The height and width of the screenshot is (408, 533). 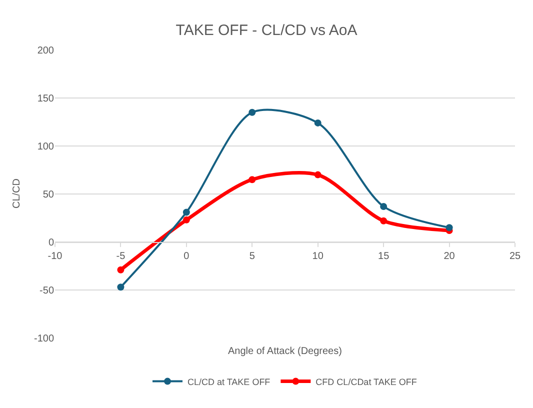 I want to click on y-tick-label: -50, so click(x=47, y=291).